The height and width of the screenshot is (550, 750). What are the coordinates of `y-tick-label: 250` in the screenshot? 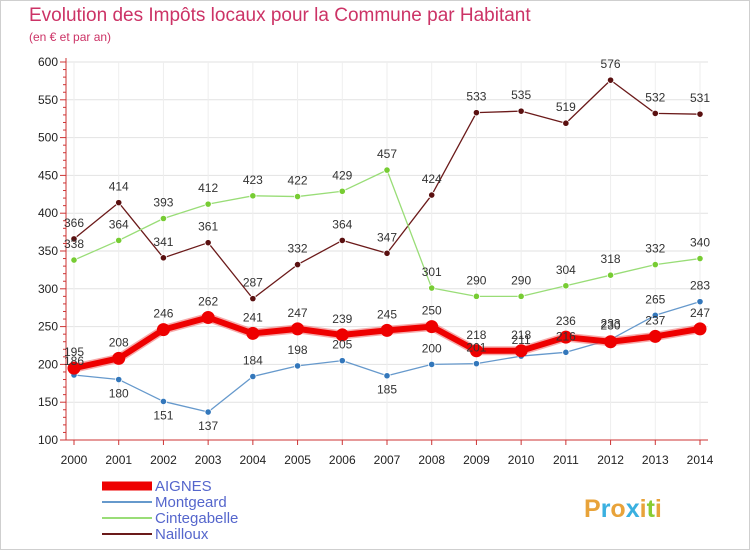 It's located at (48, 327).